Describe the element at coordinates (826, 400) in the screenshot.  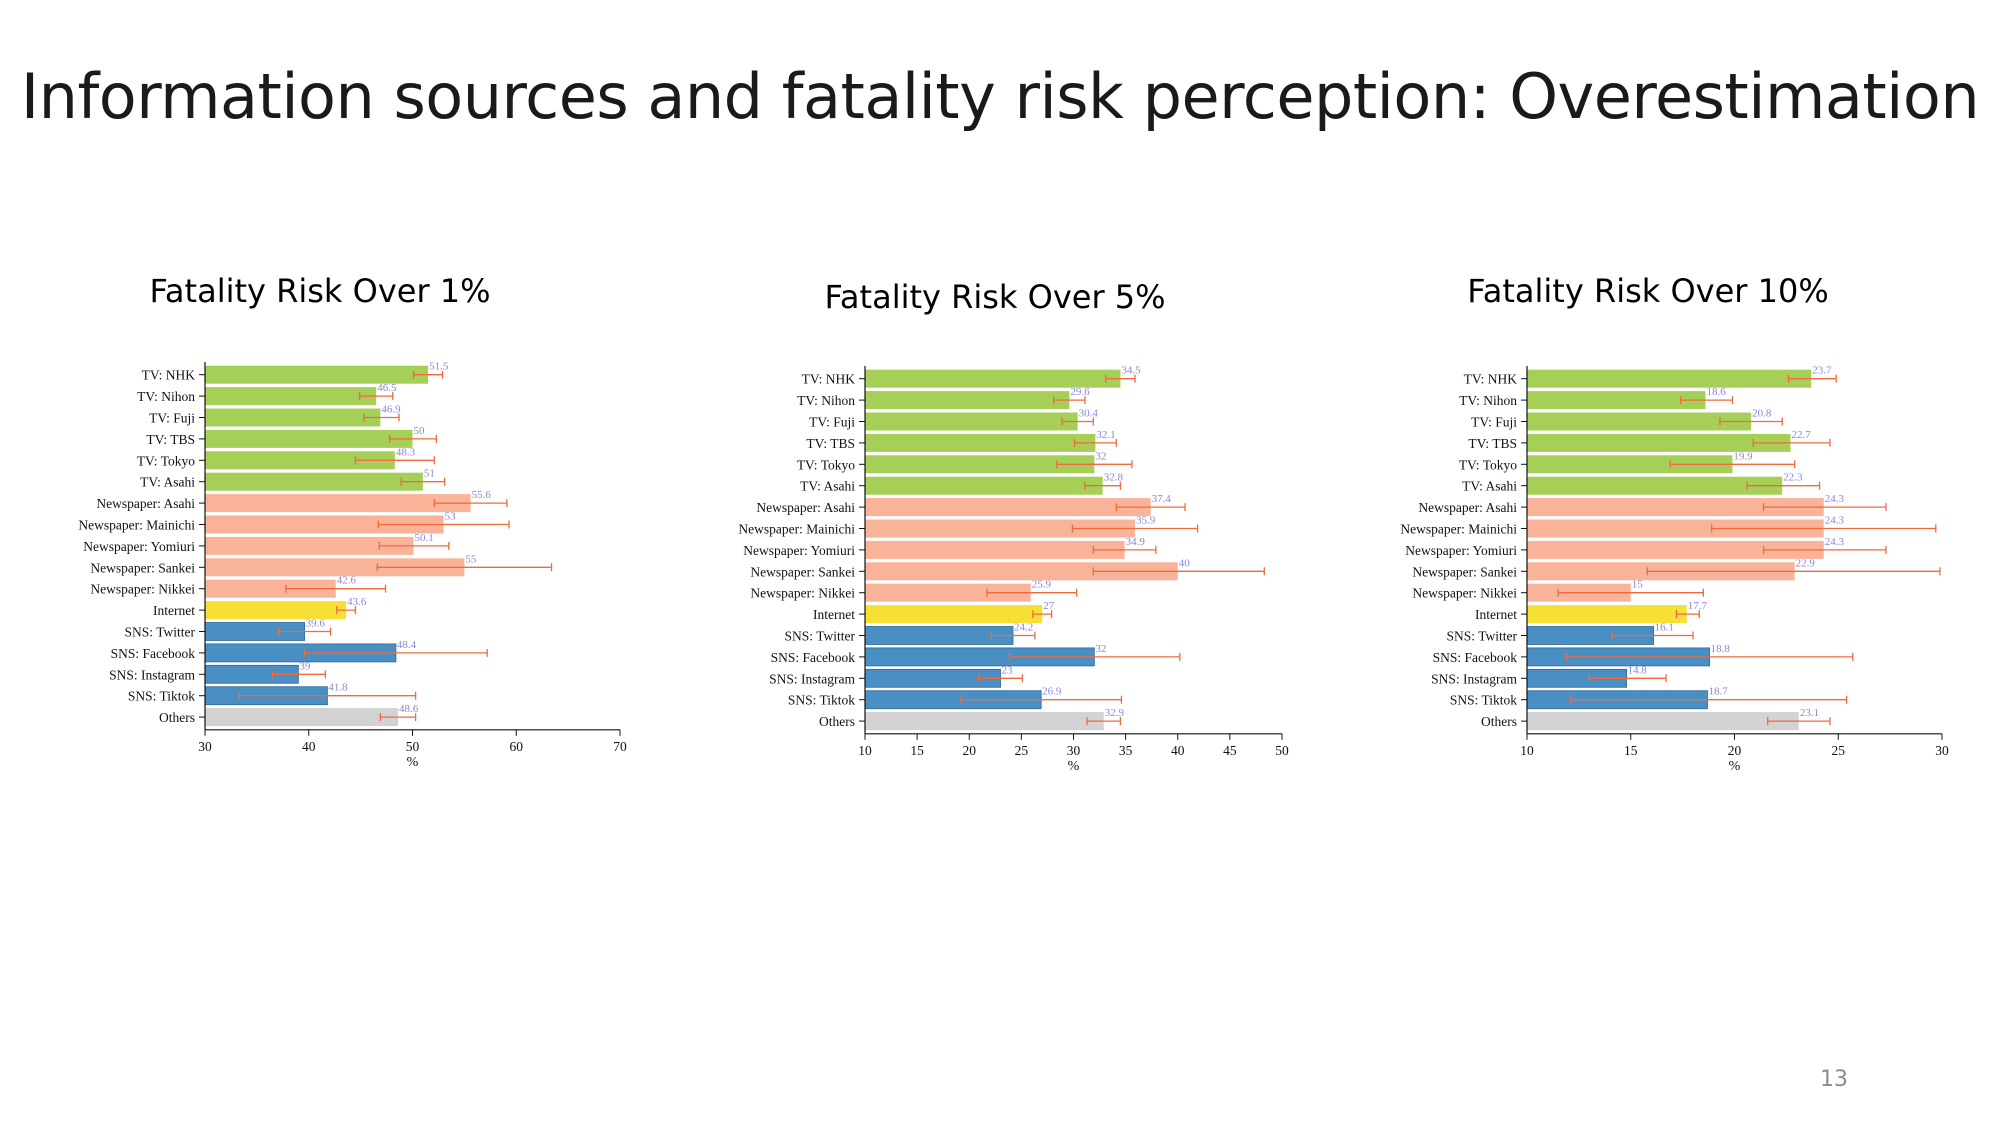
I see `category-label: TV: Nihon` at that location.